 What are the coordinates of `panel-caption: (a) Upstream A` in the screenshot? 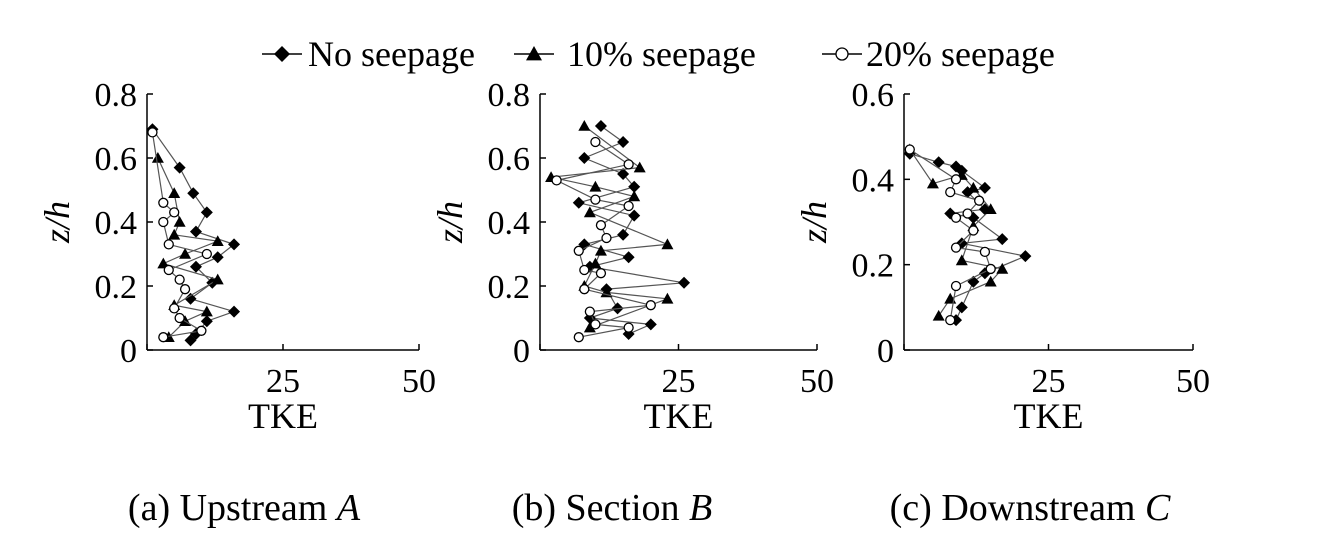 It's located at (244, 508).